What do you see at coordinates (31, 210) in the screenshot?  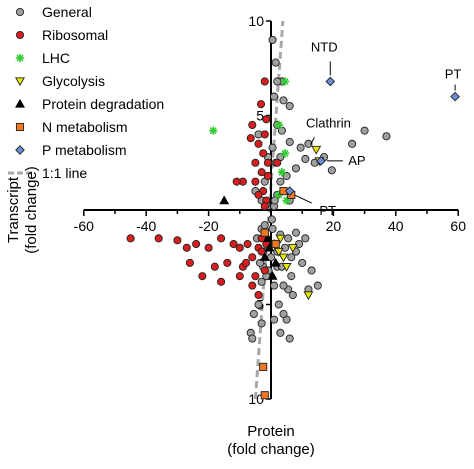 I see `y-axis-title-line: (fold change)` at bounding box center [31, 210].